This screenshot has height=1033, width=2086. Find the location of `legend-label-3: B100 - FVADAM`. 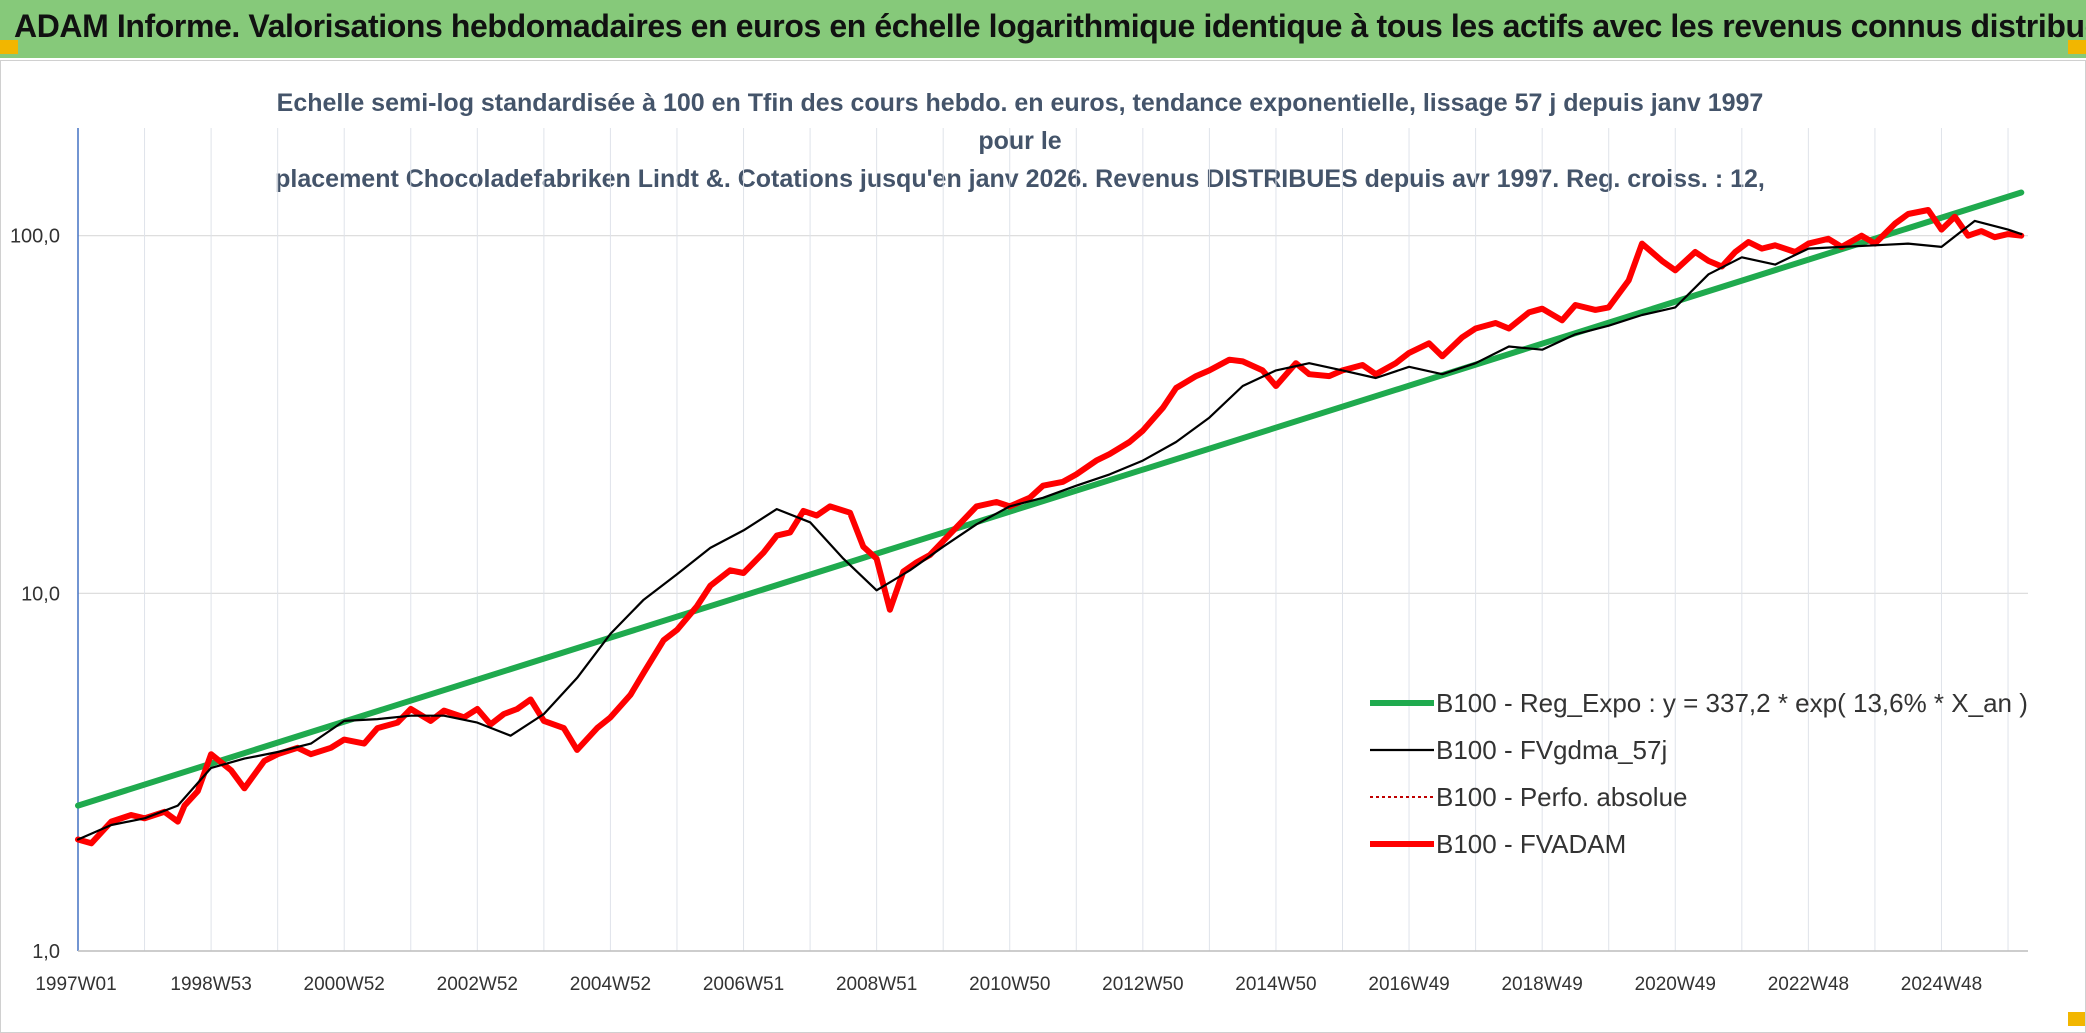

legend-label-3: B100 - FVADAM is located at coordinates (1531, 844).